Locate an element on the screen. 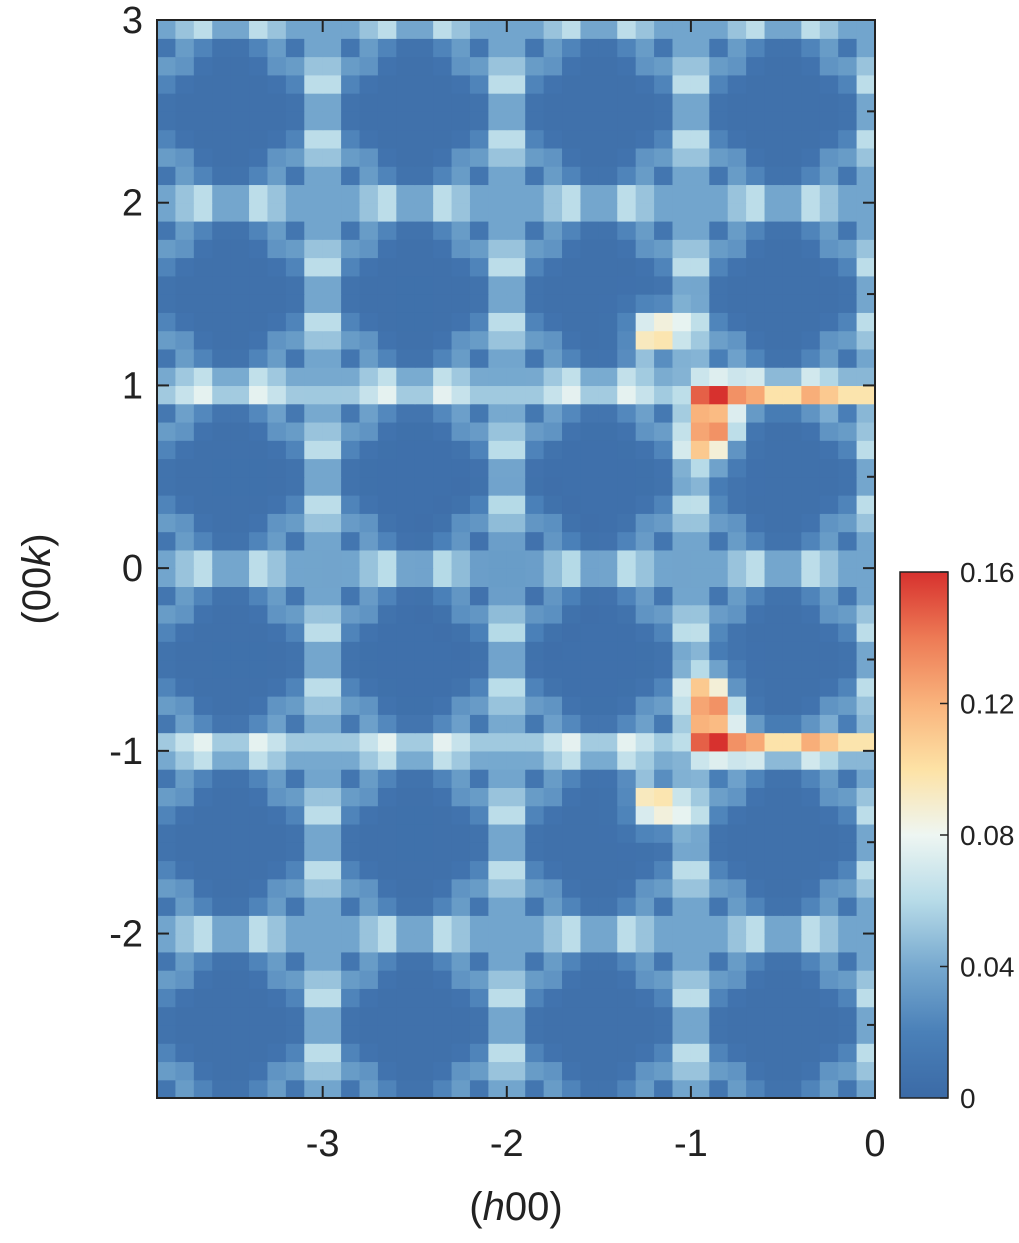  colorbar-tick-label: 0.16 is located at coordinates (987, 572).